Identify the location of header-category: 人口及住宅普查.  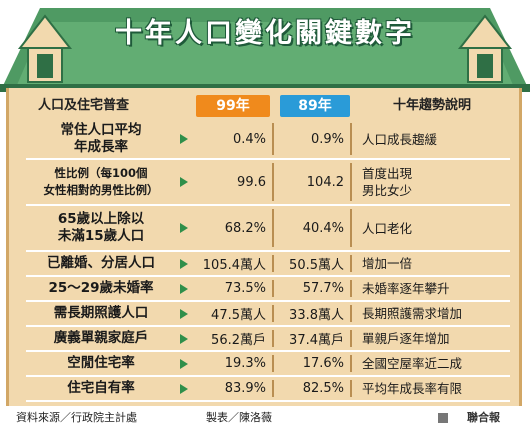
(84, 105).